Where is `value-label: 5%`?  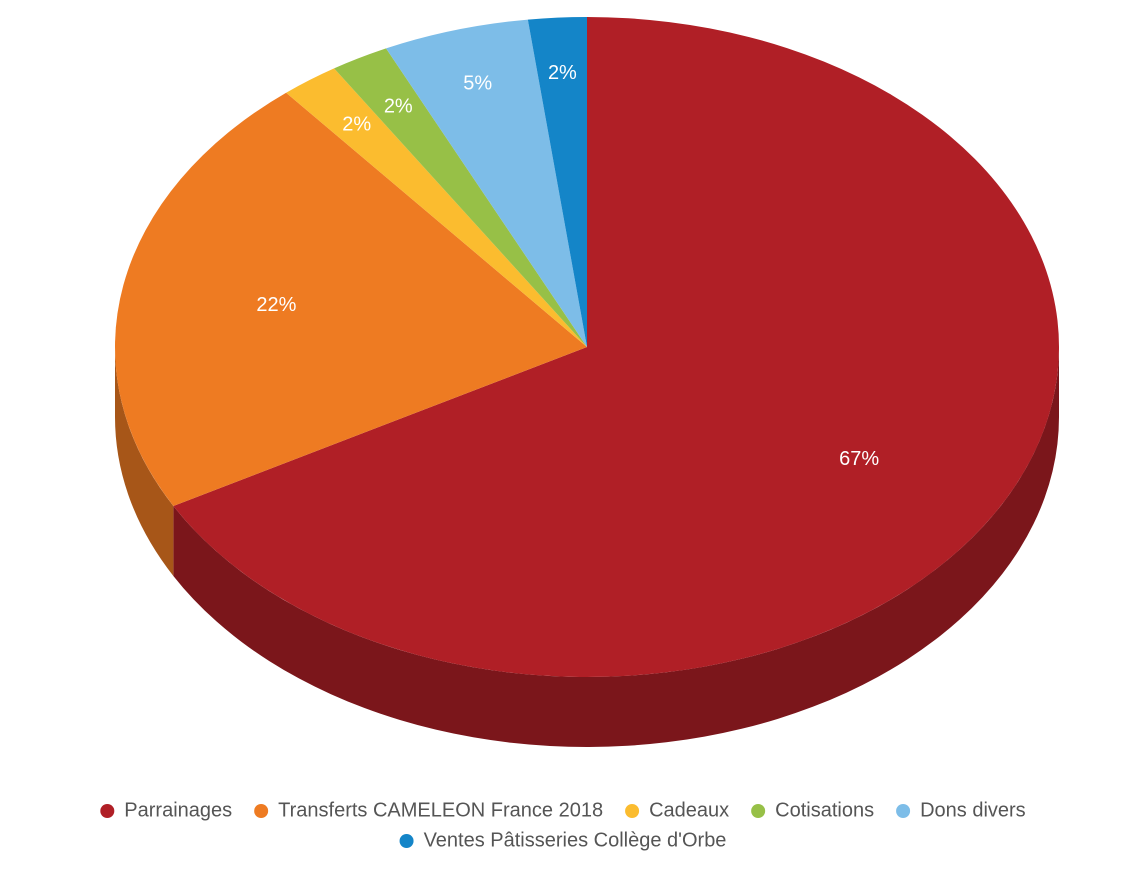 value-label: 5% is located at coordinates (477, 83).